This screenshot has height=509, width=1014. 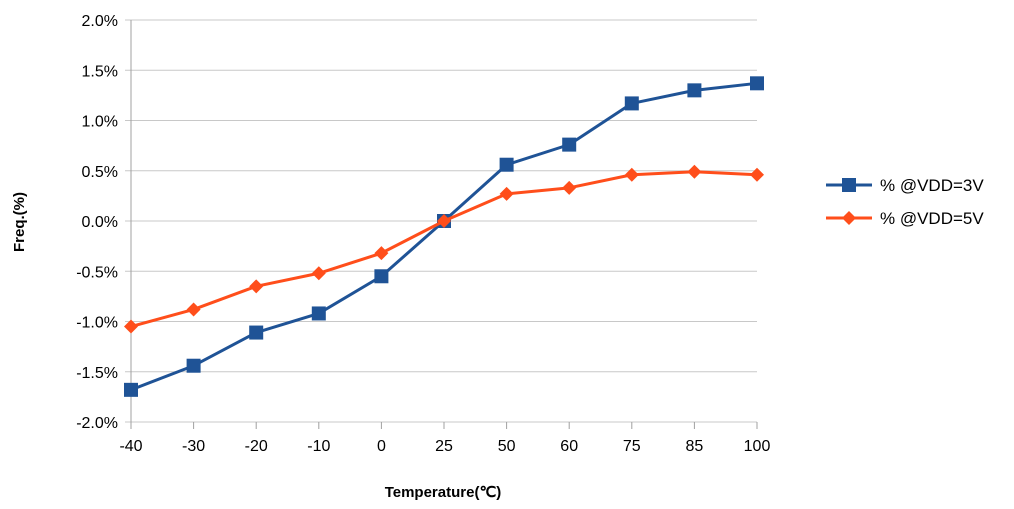 I want to click on y-tick-label: 1.5%, so click(x=100, y=71).